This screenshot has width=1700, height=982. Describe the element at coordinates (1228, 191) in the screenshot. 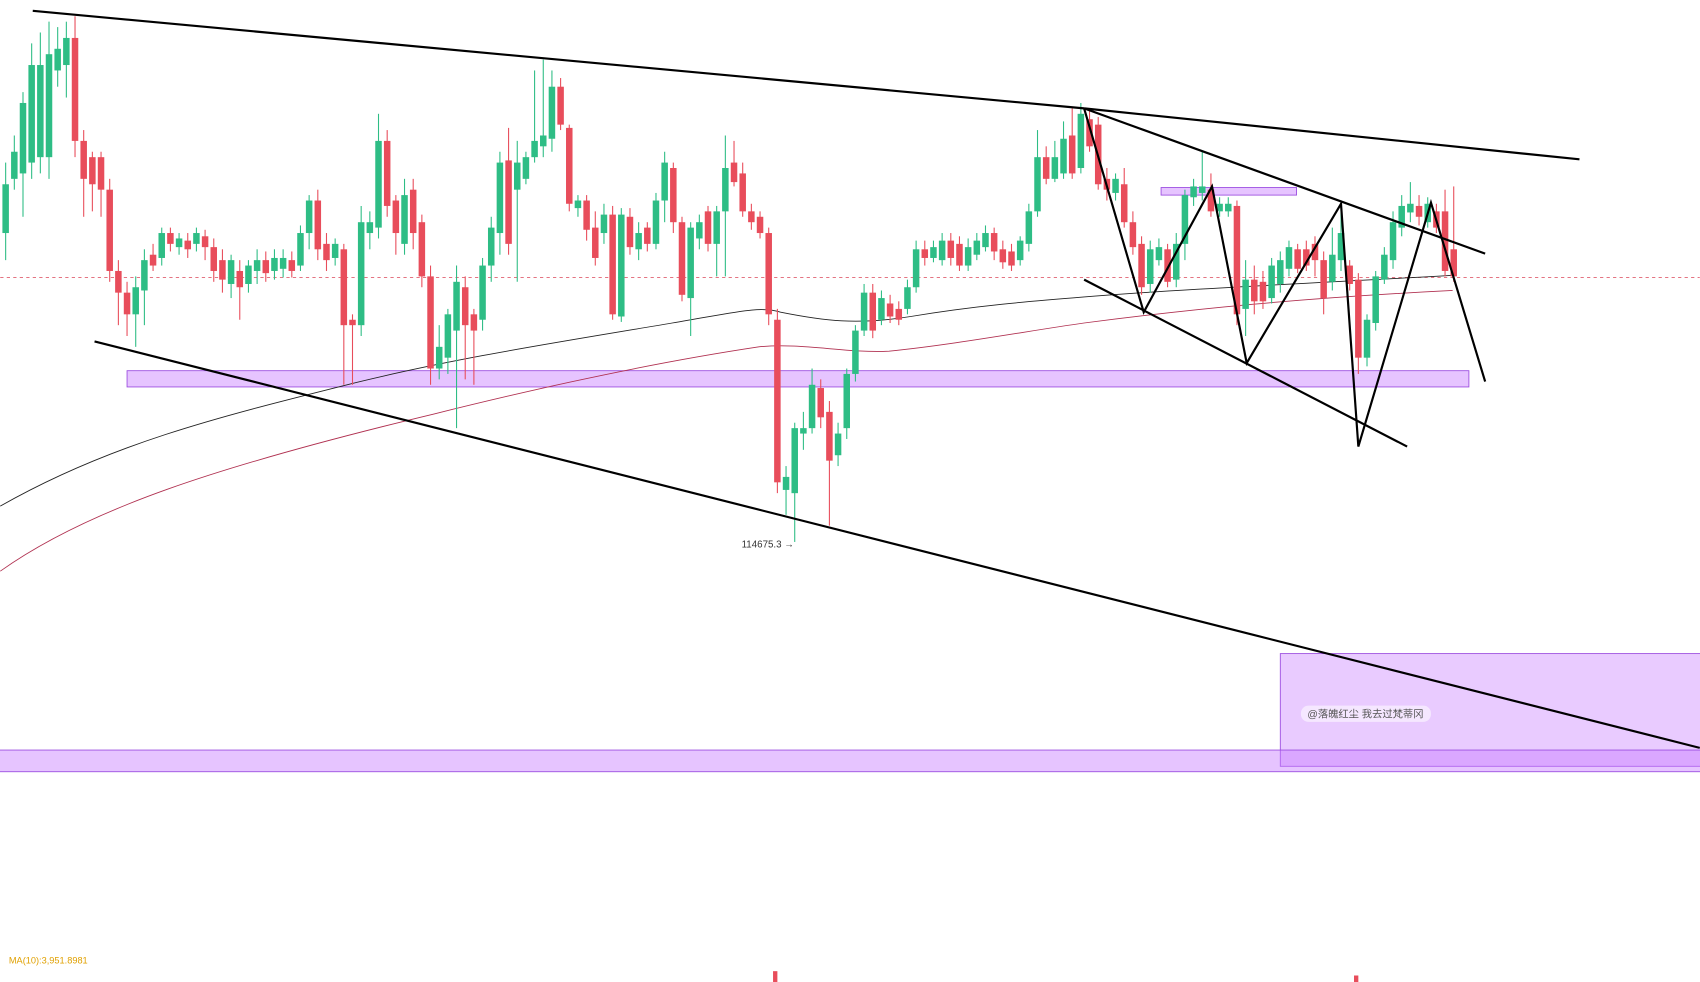

I see `resistance-zone` at that location.